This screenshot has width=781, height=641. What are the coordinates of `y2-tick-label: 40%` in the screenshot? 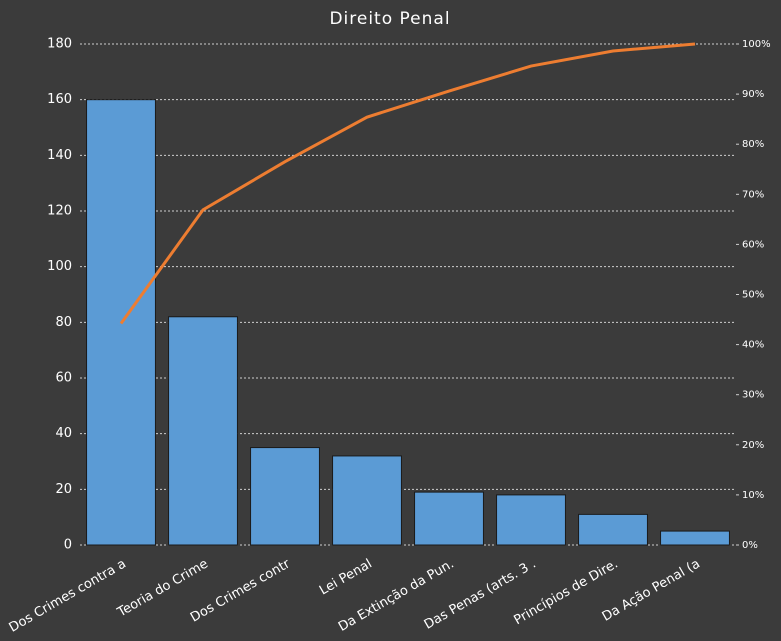 It's located at (753, 345).